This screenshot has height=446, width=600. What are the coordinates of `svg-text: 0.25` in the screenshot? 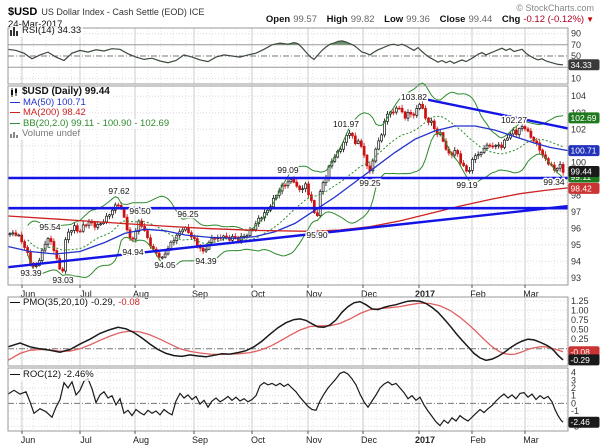 It's located at (580, 339).